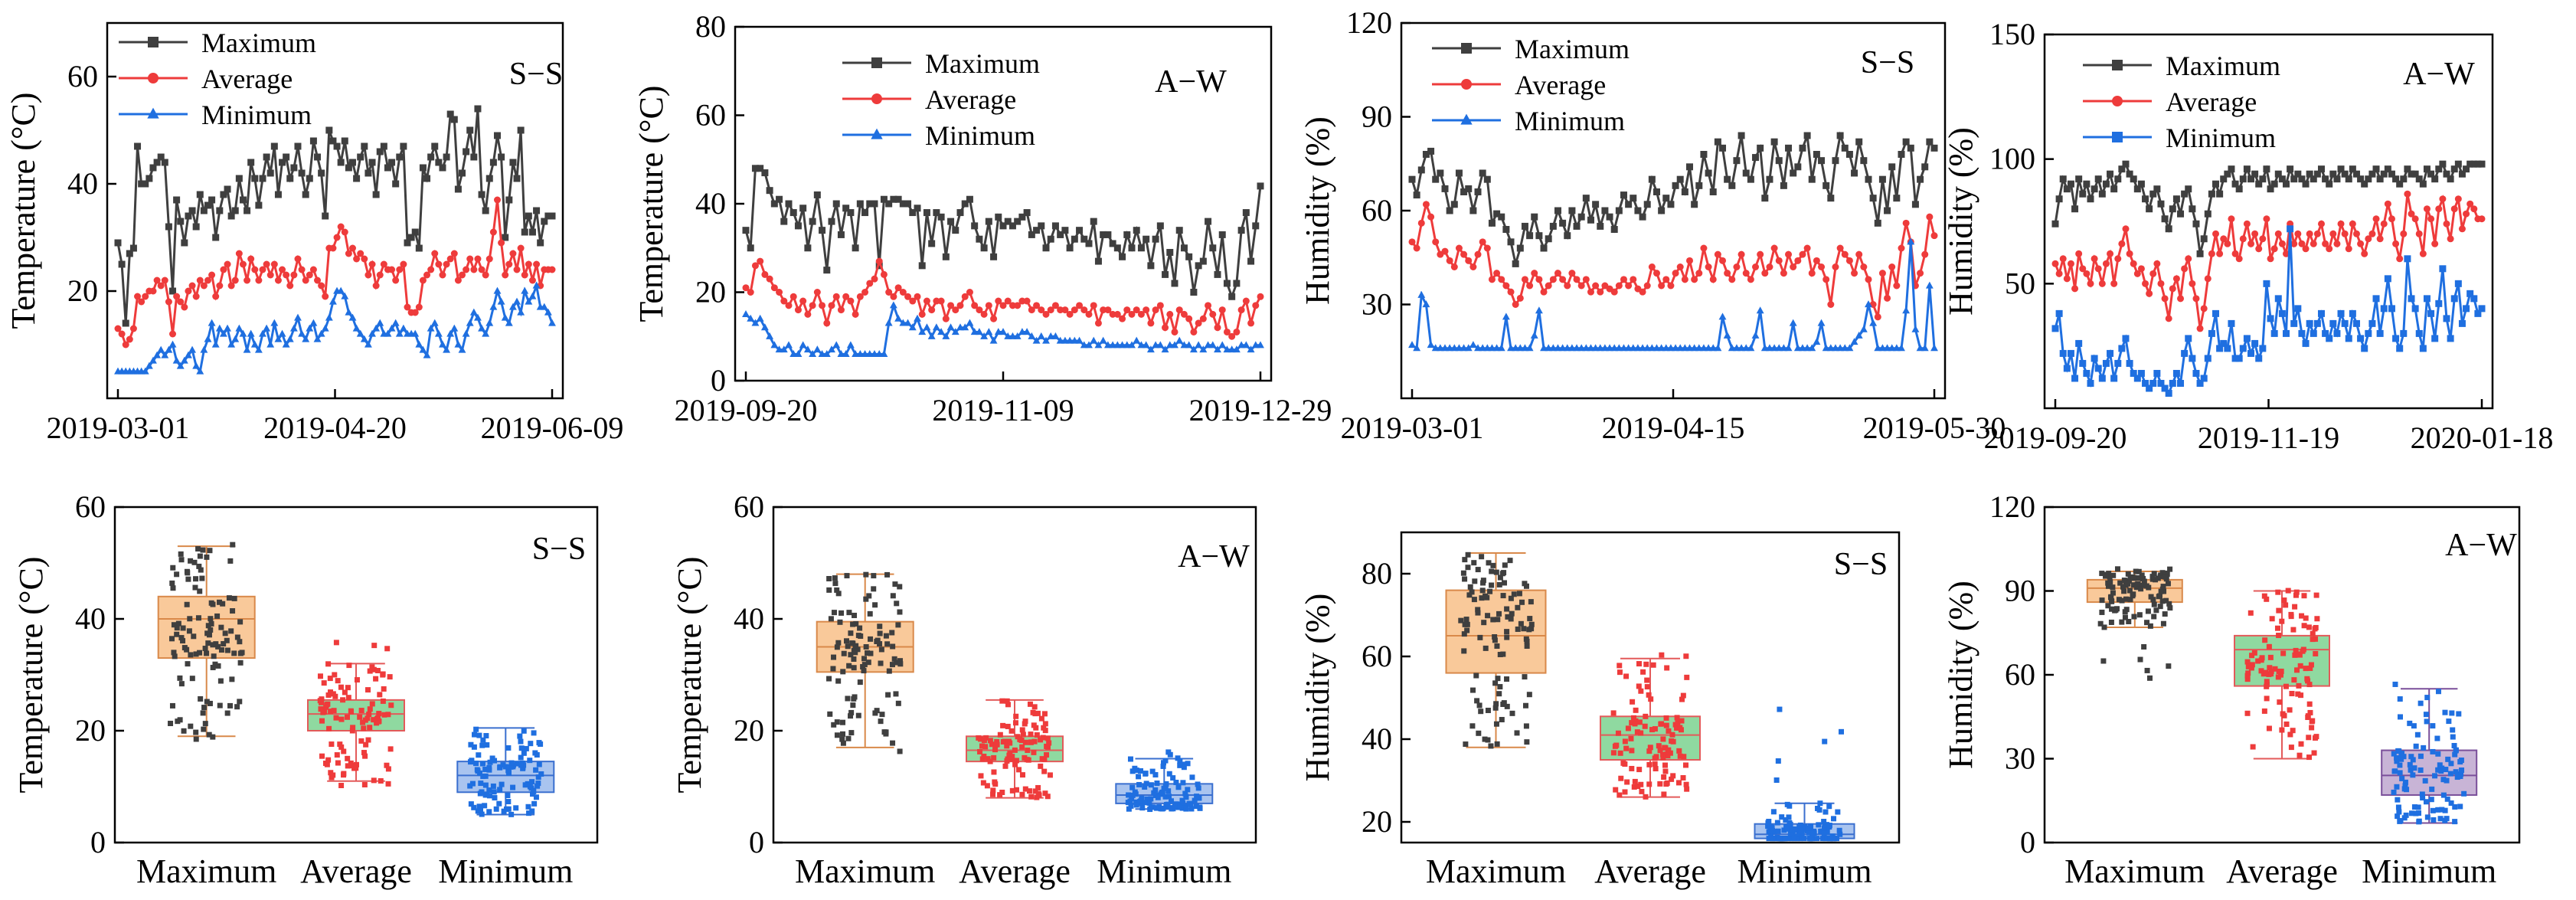  I want to click on ts-temp-ss-legend-label-maximum: Maximum, so click(258, 43).